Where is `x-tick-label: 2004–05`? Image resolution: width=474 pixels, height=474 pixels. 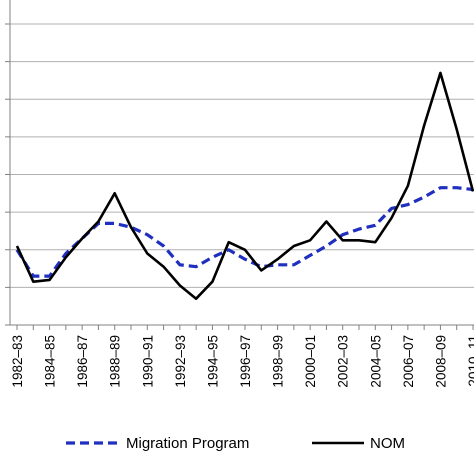
x-tick-label: 2004–05 is located at coordinates (375, 361).